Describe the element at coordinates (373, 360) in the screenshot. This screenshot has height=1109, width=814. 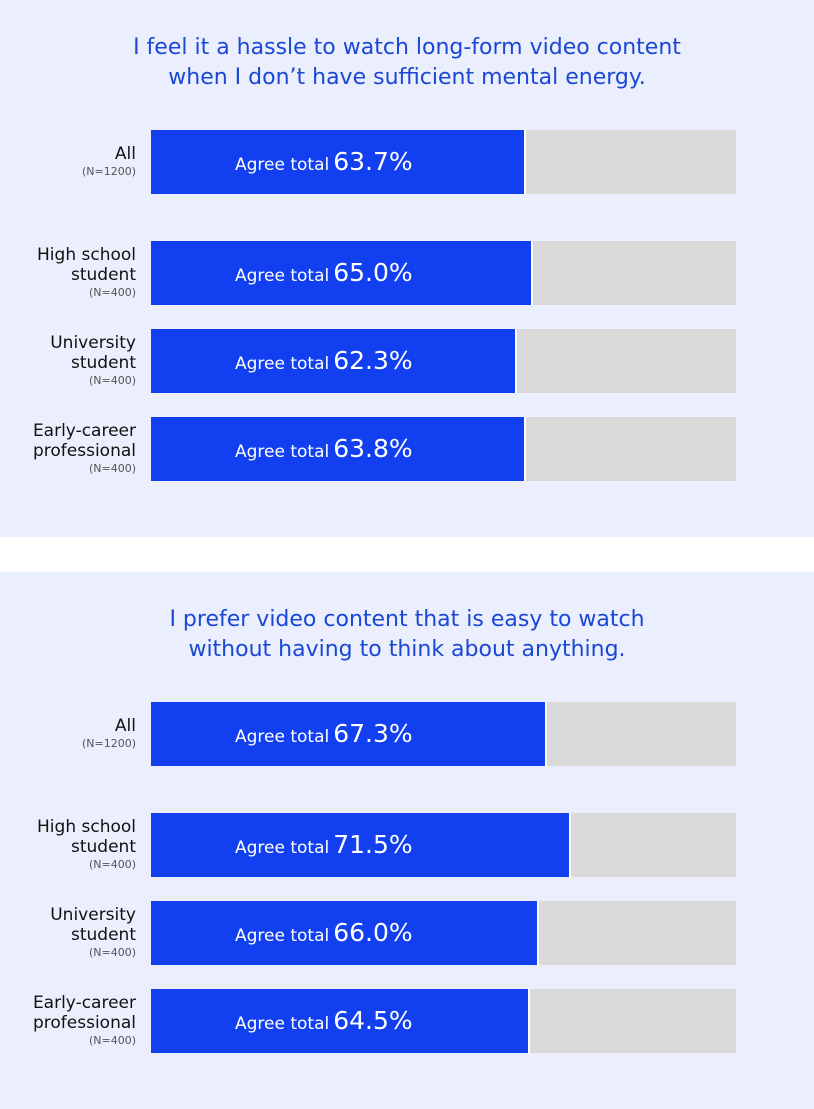
I see `data-label-value: 62.3%` at that location.